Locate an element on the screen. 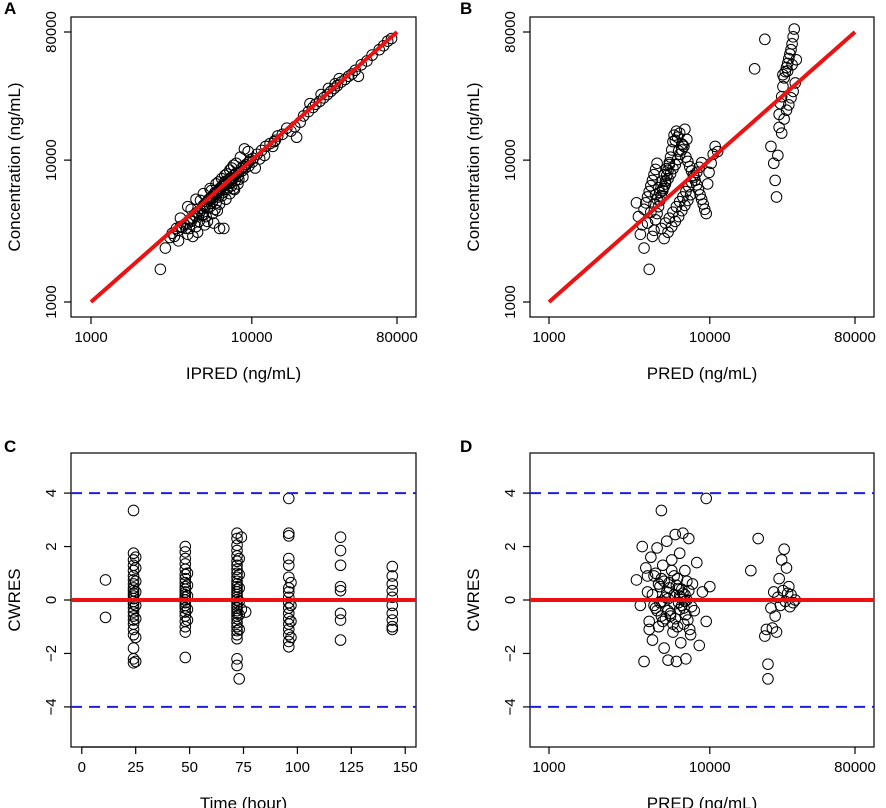 The width and height of the screenshot is (886, 808). x-axis-title: IPRED (ng/mL) is located at coordinates (243, 373).